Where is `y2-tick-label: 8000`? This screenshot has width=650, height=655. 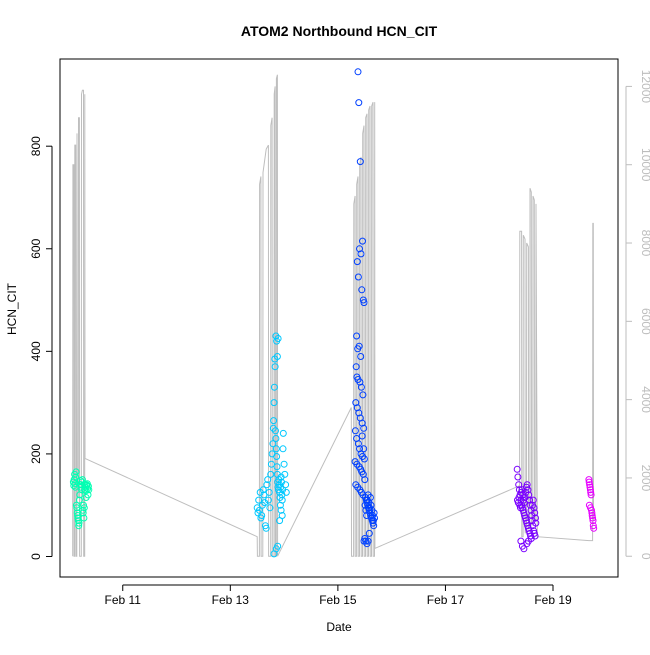
y2-tick-label: 8000 is located at coordinates (644, 243).